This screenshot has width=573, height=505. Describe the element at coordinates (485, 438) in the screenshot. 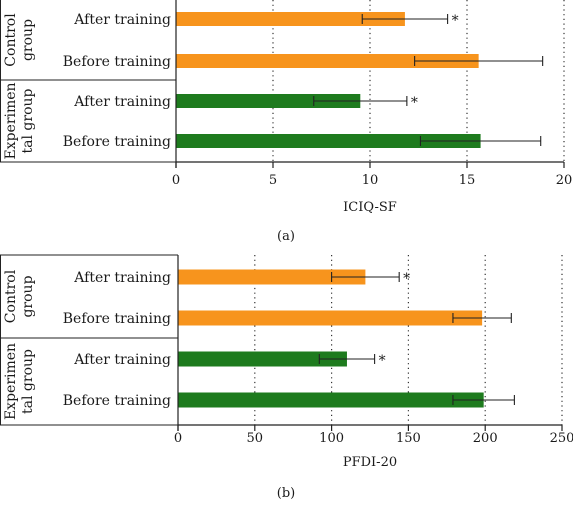

I see `x-tick-label: 200` at that location.